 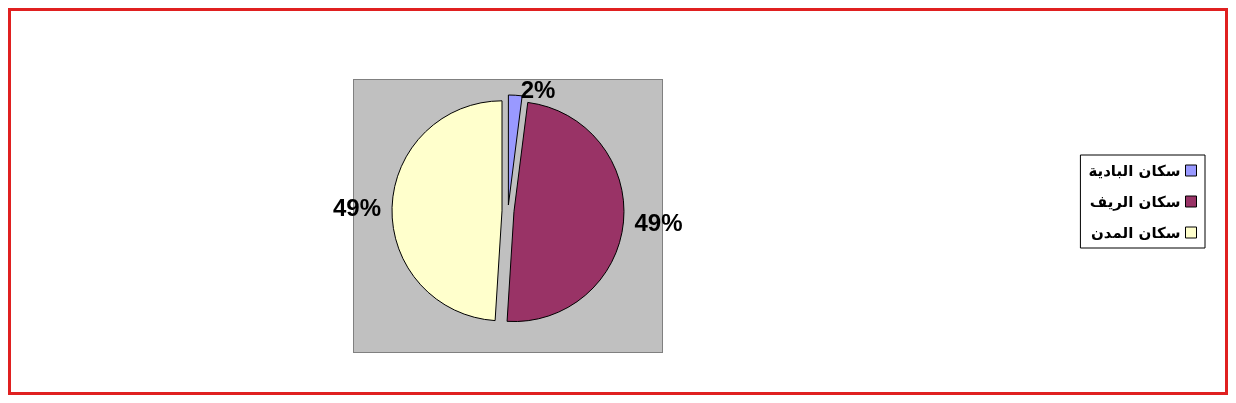 What do you see at coordinates (538, 89) in the screenshot?
I see `data-label: 2%` at bounding box center [538, 89].